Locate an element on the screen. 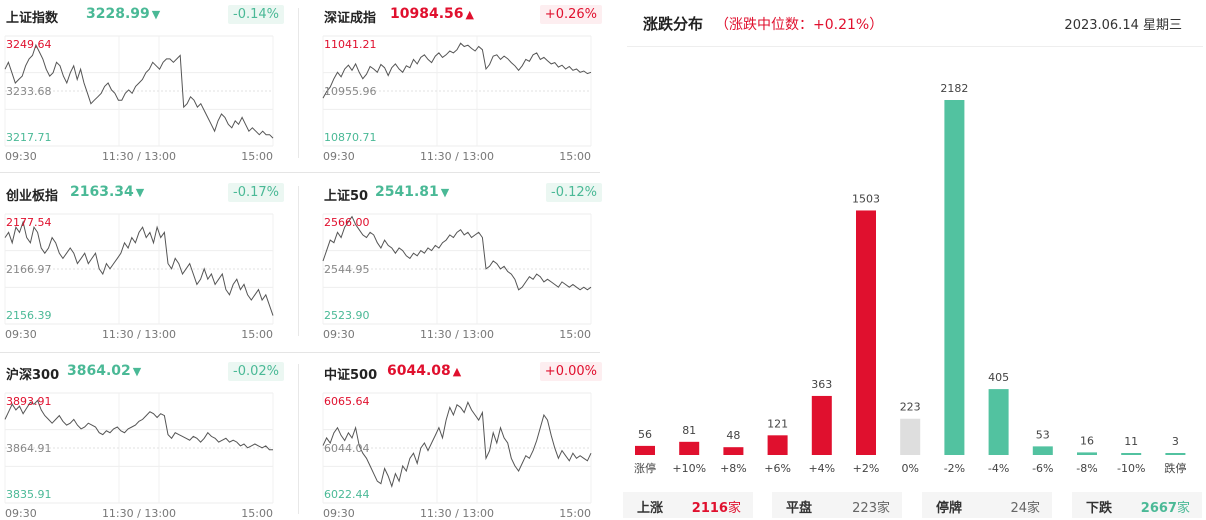  bar-value-label: 11 is located at coordinates (1131, 441).